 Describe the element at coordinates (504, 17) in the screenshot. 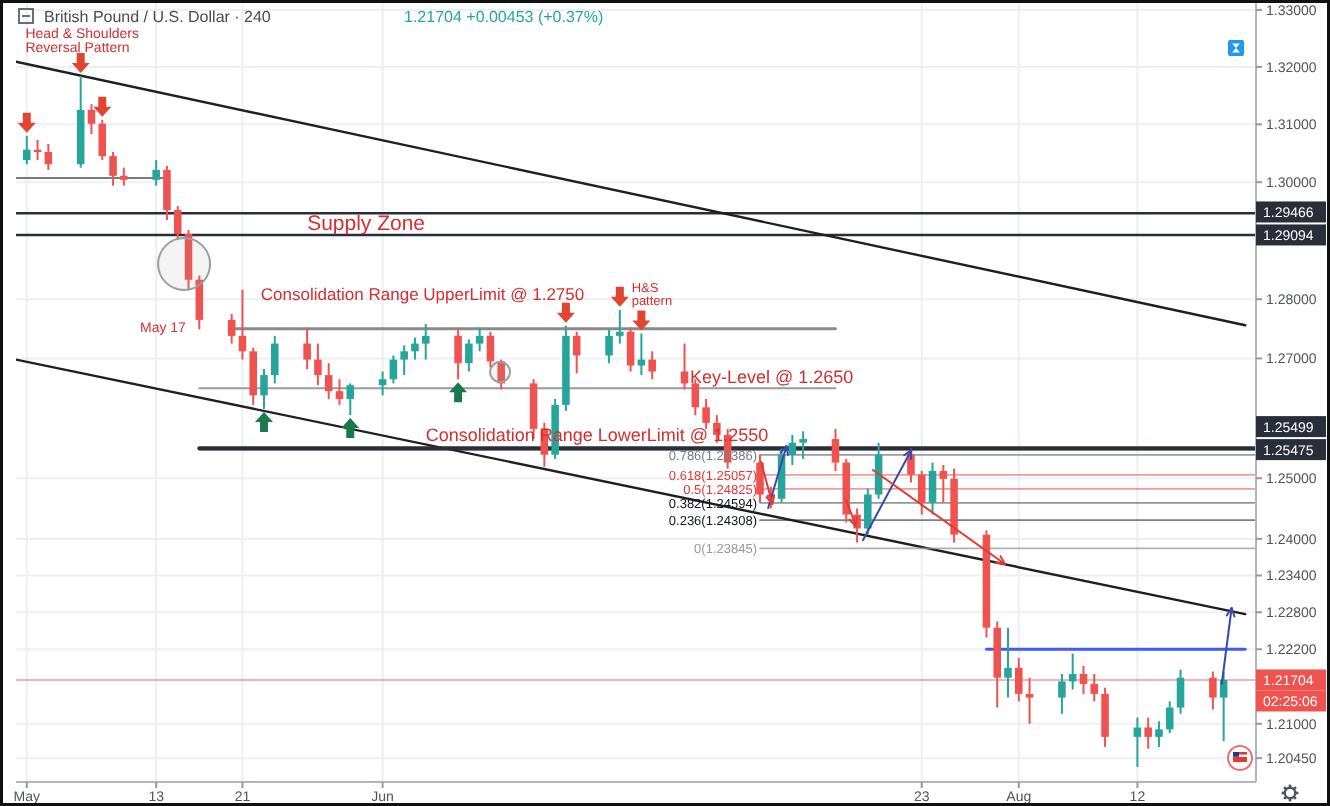

I see `chart-subtitle: 1.21704 +0.00453 (+0.37%)` at that location.